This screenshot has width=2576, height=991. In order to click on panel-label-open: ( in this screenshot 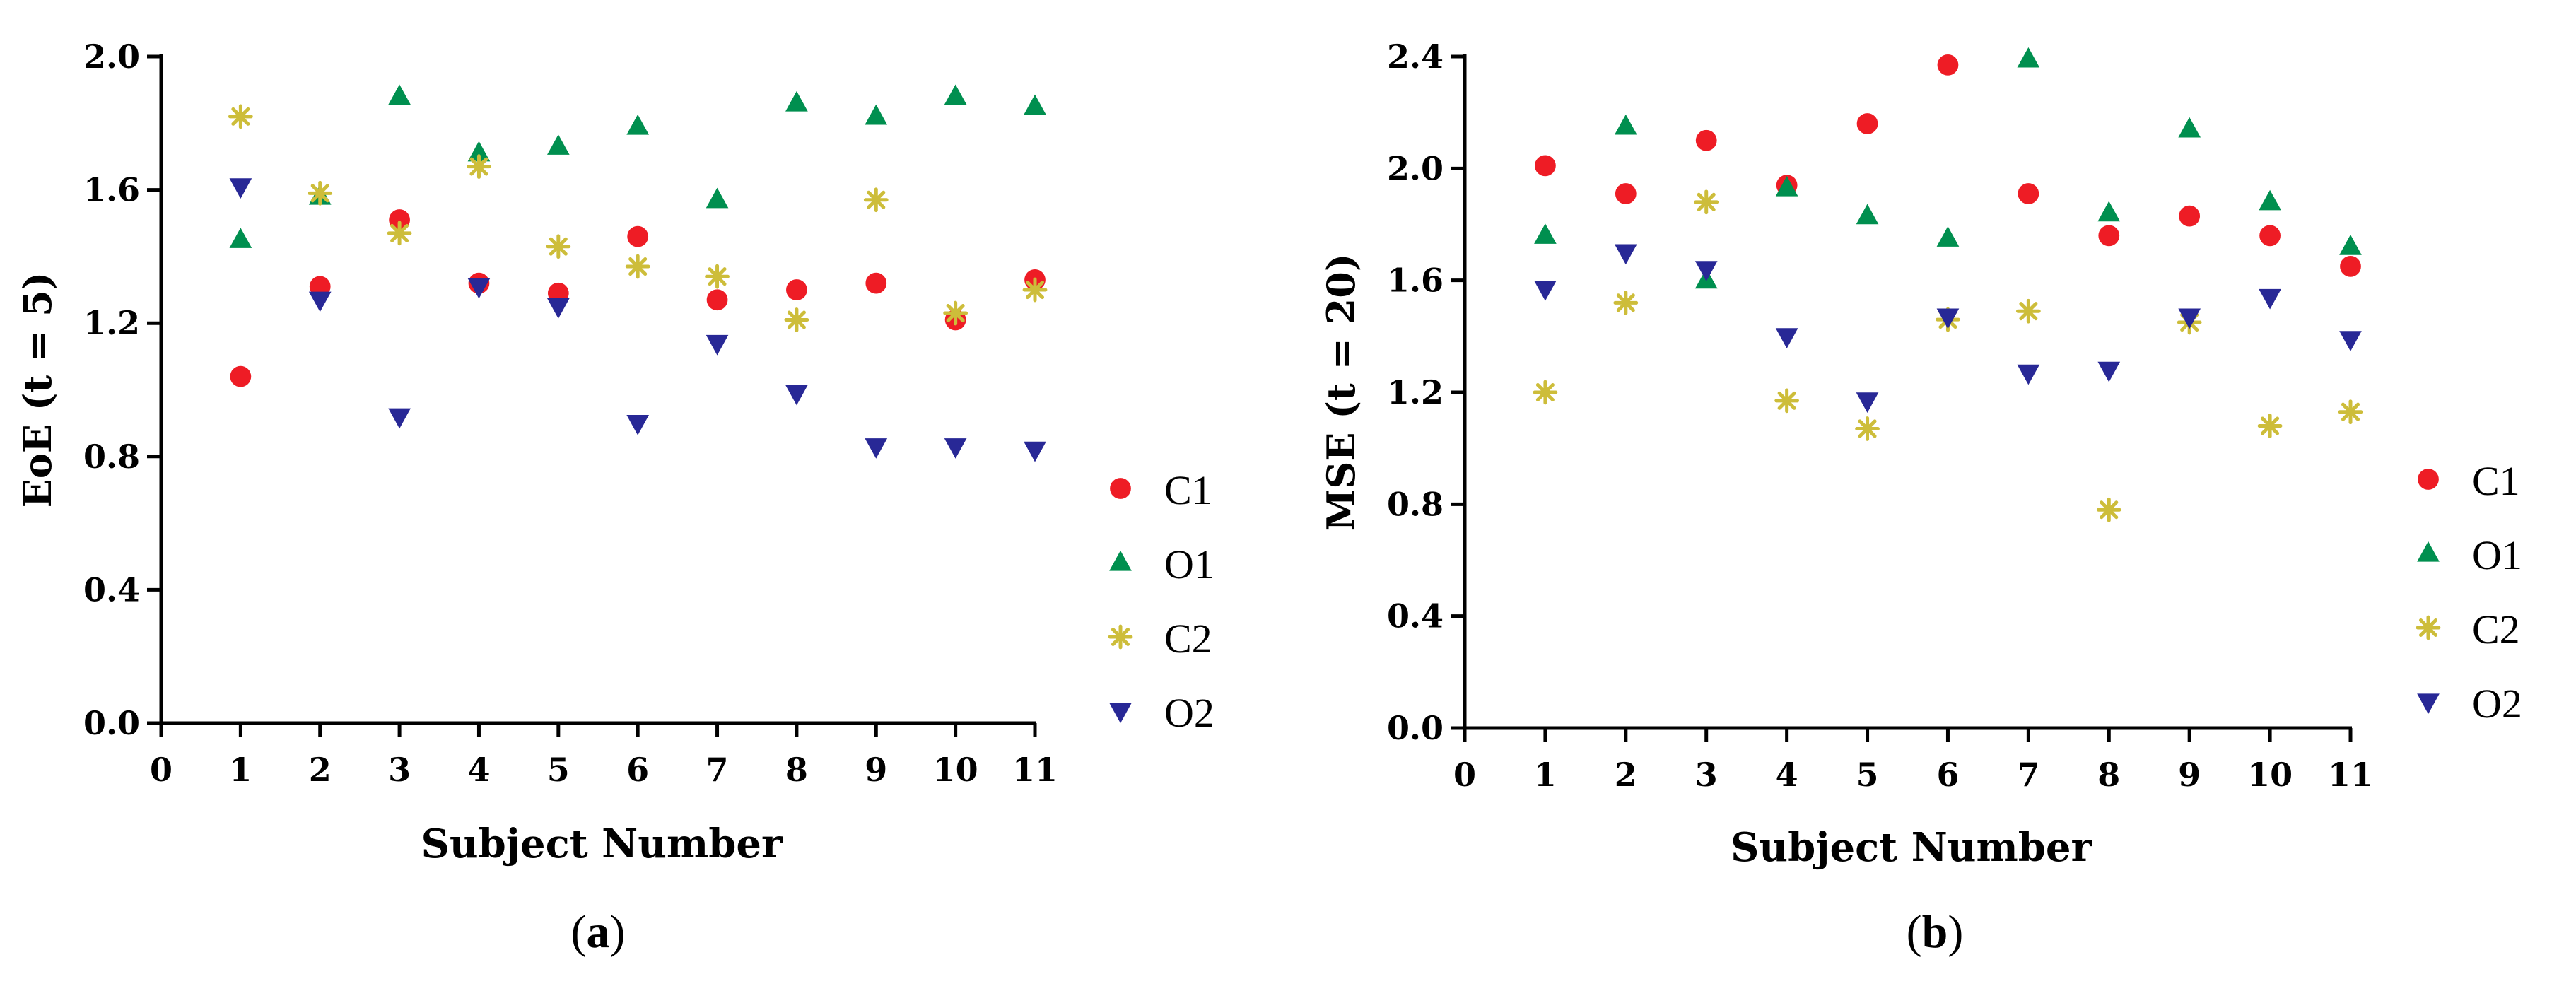, I will do `click(579, 932)`.